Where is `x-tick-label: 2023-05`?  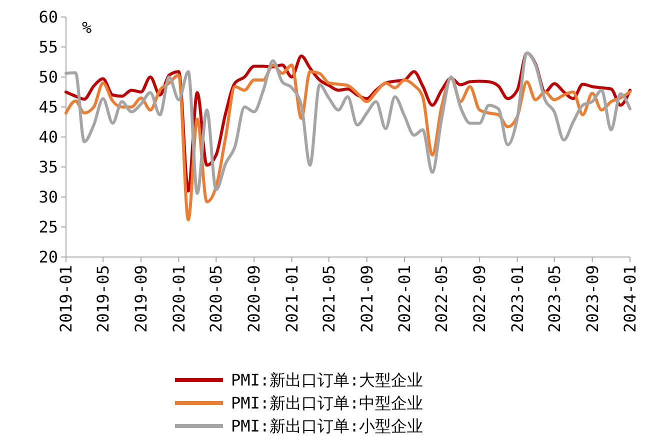 x-tick-label: 2023-05 is located at coordinates (554, 298).